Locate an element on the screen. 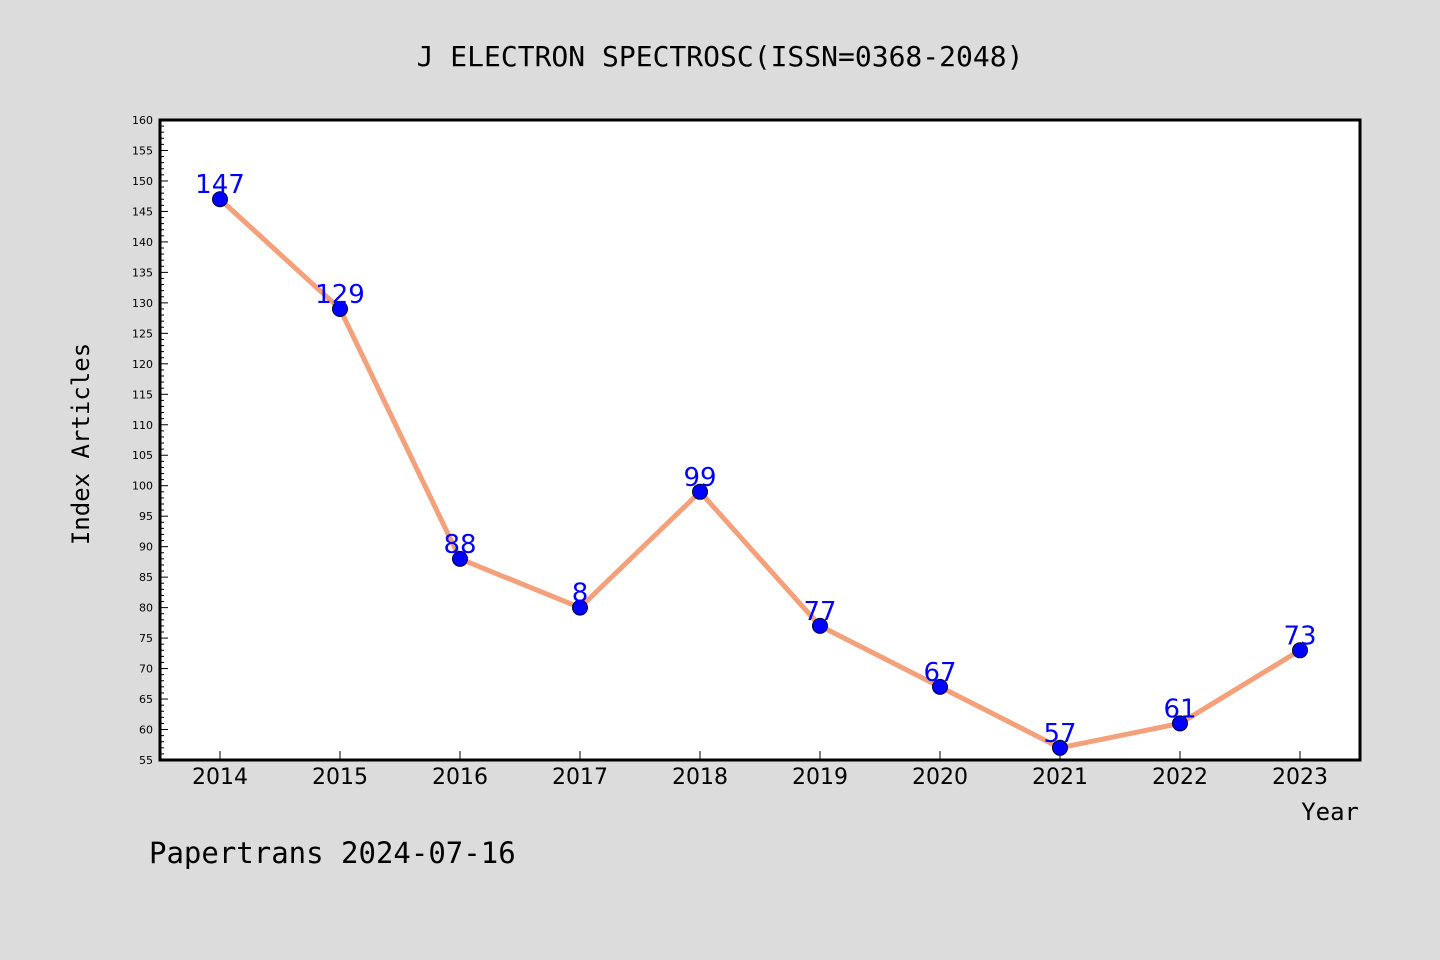 The image size is (1440, 960). x-tick-label: 2017 is located at coordinates (580, 777).